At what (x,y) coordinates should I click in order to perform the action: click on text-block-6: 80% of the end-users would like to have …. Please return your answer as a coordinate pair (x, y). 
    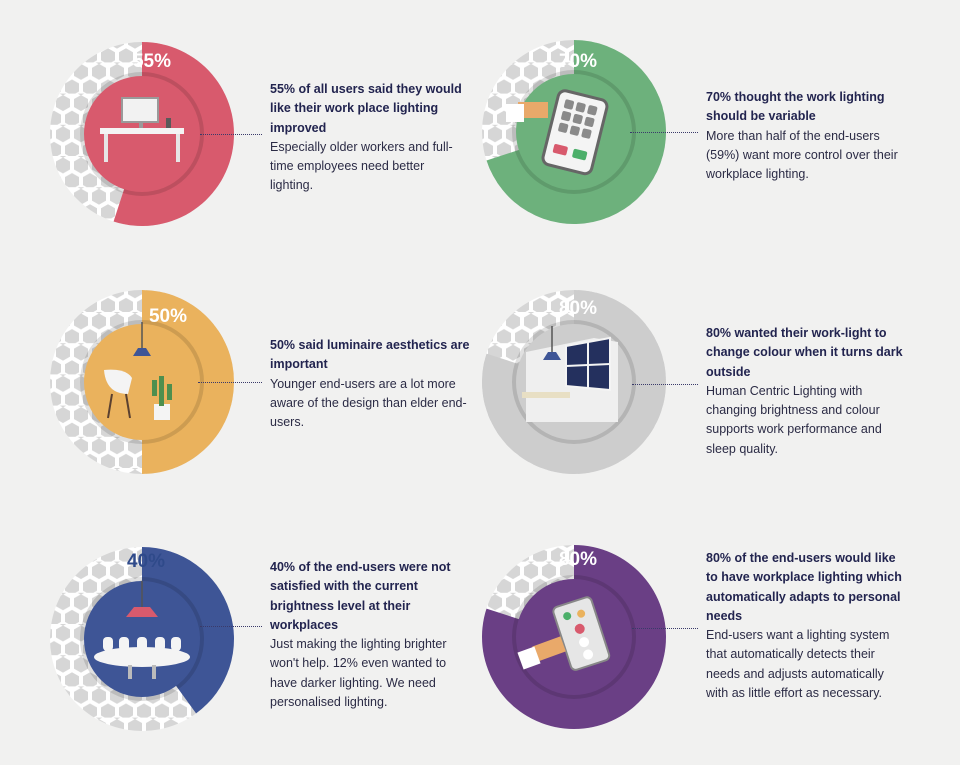
    Looking at the image, I should click on (806, 626).